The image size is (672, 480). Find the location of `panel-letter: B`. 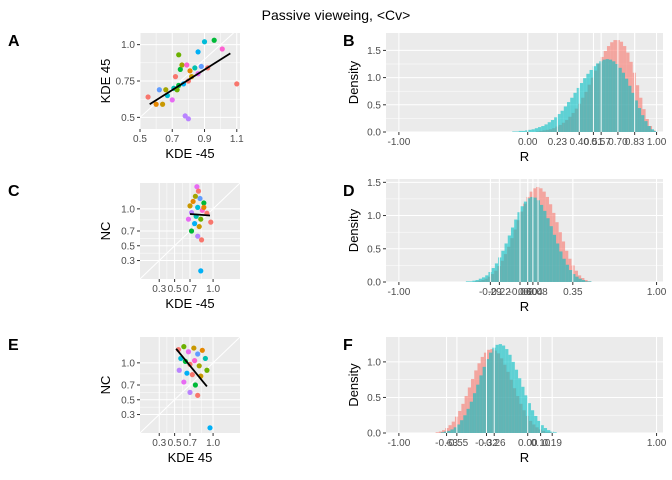

panel-letter: B is located at coordinates (349, 41).